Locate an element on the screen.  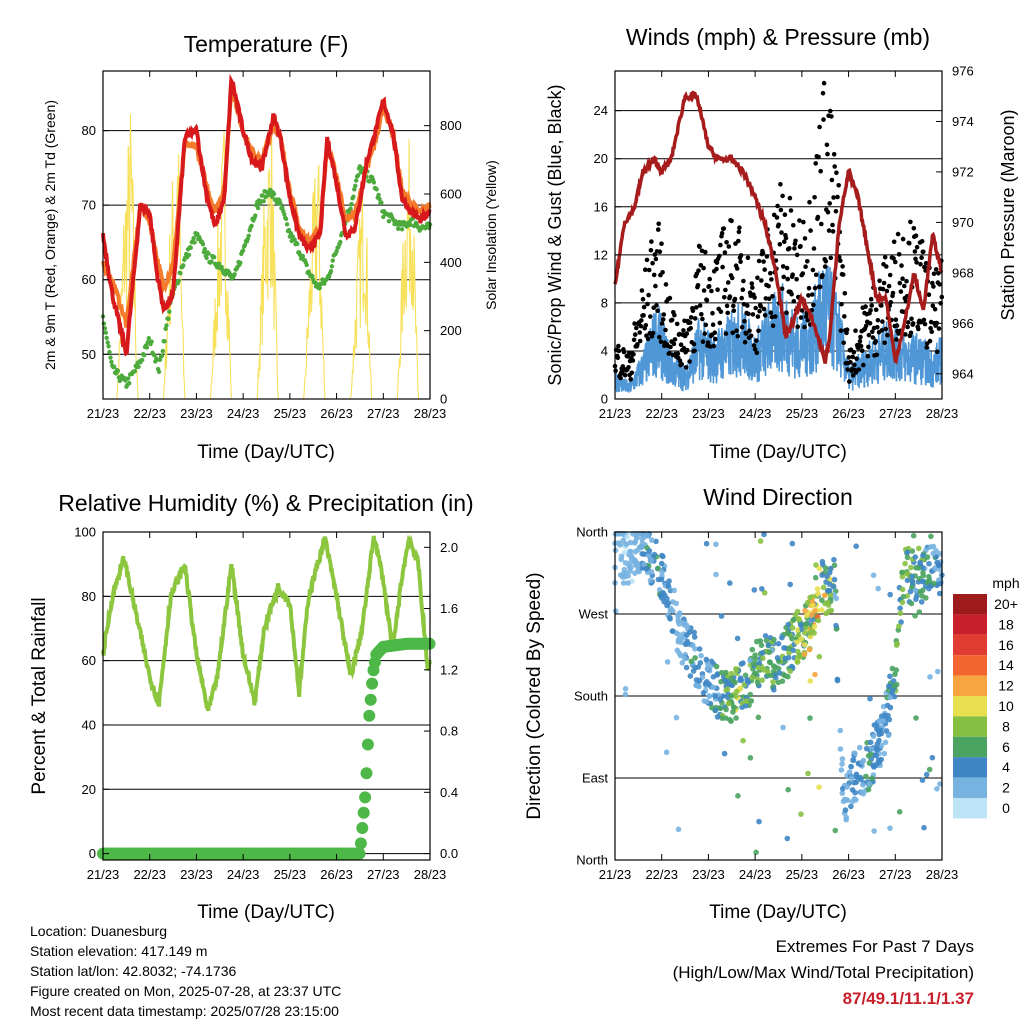
precipitation-point is located at coordinates (369, 715).